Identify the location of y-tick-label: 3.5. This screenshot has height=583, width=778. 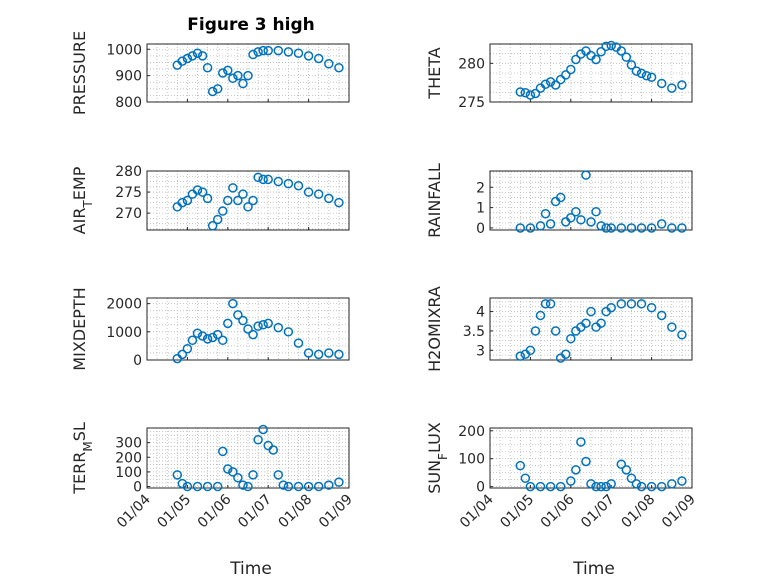
(474, 332).